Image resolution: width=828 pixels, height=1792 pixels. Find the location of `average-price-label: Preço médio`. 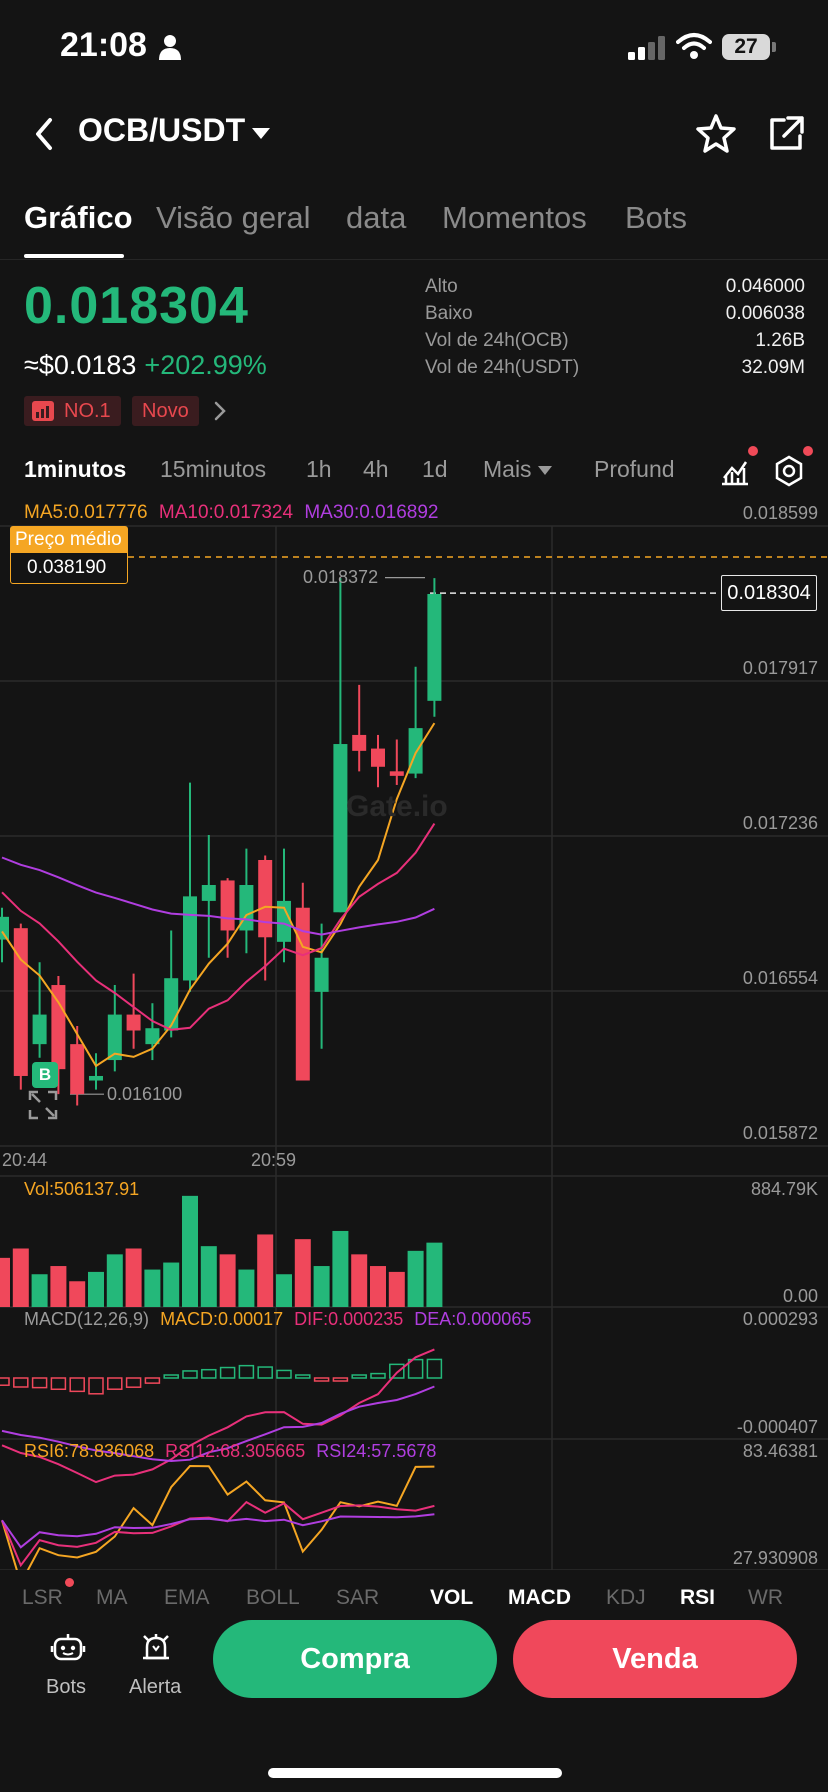

average-price-label: Preço médio is located at coordinates (69, 540).